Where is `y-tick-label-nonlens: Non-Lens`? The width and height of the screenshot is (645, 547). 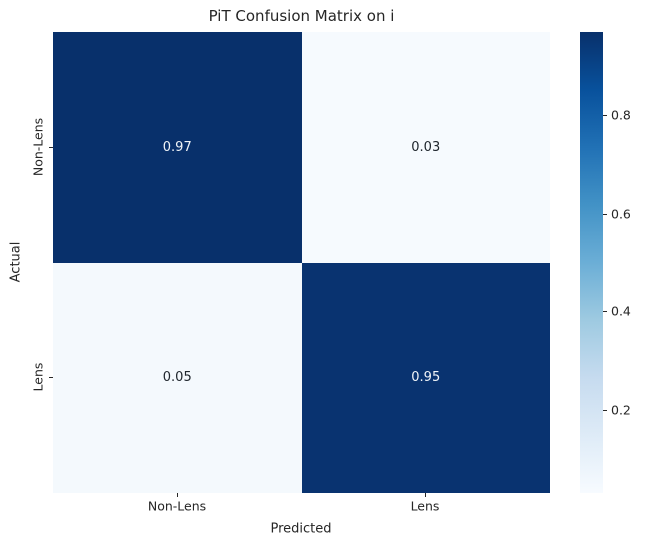
y-tick-label-nonlens: Non-Lens is located at coordinates (38, 147).